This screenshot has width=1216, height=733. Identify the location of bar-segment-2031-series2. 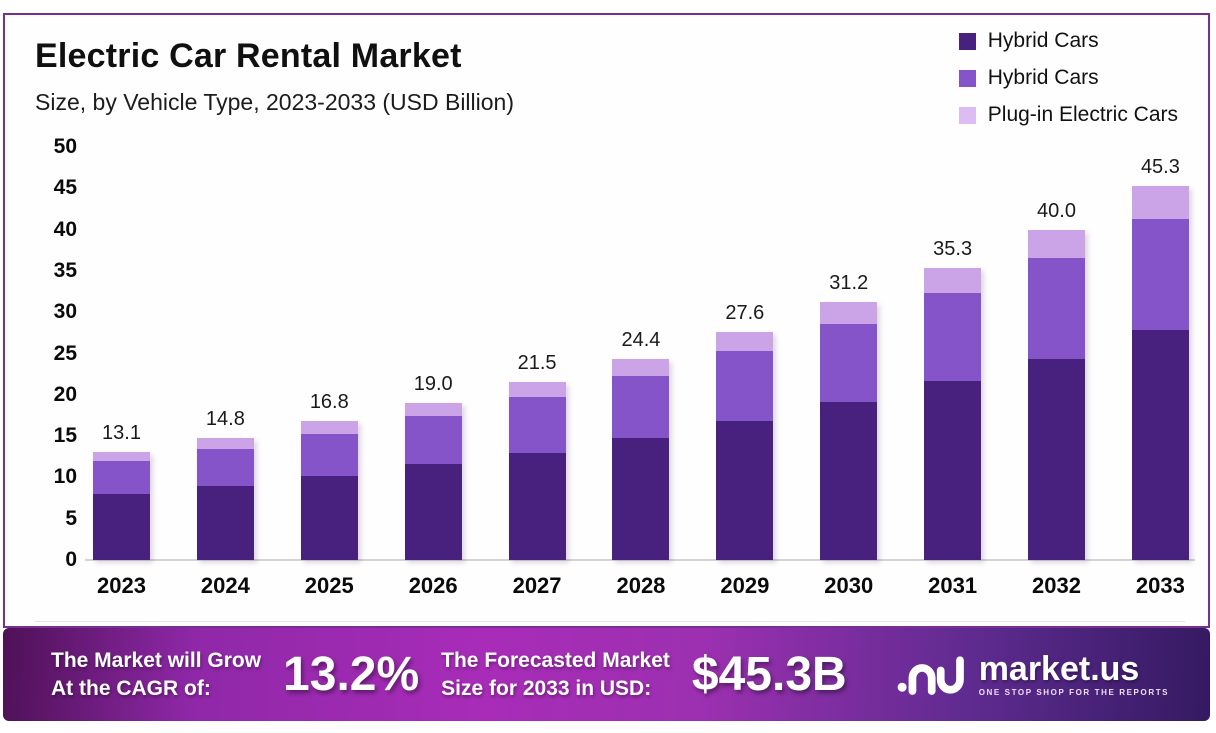
(953, 281).